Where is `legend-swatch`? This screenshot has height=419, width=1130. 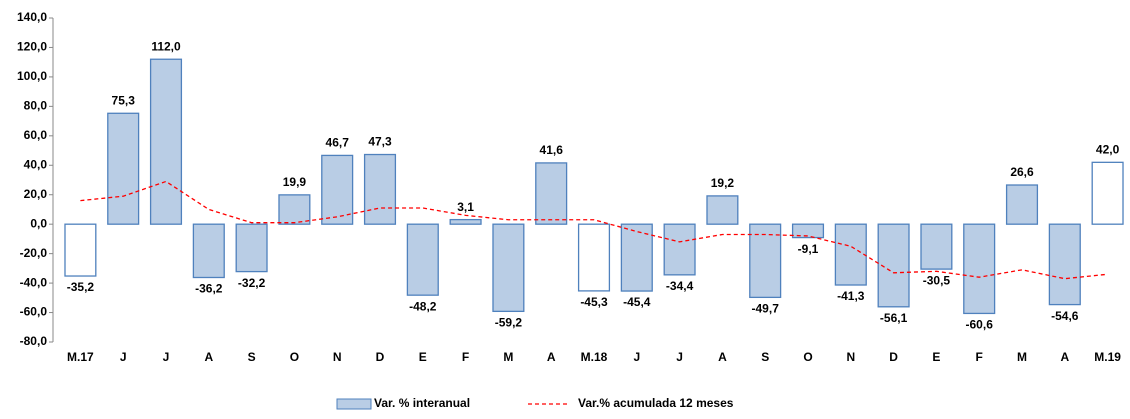 legend-swatch is located at coordinates (354, 404).